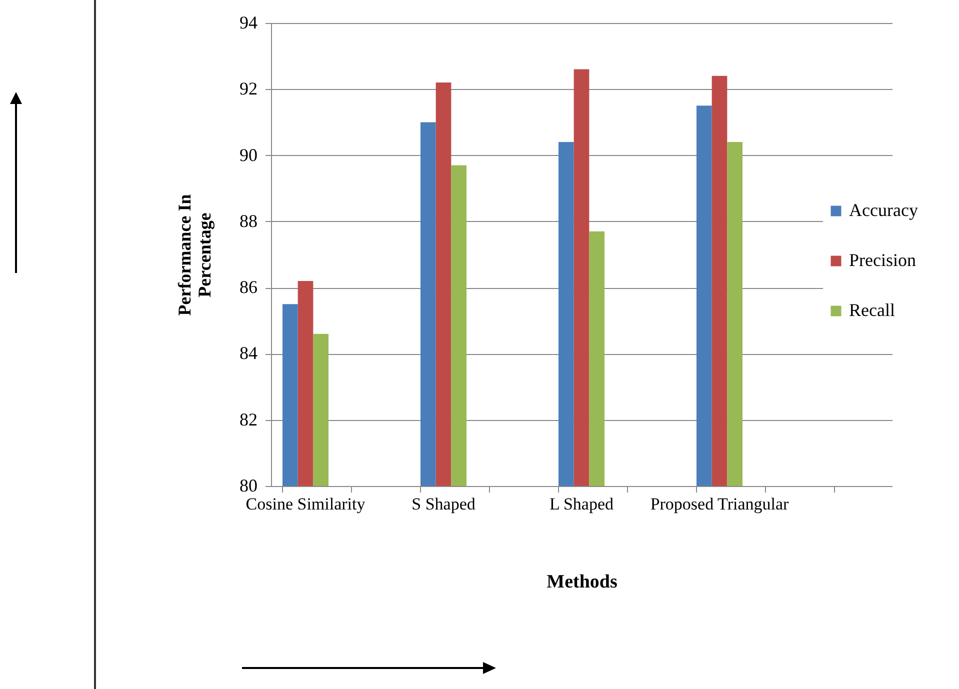  What do you see at coordinates (249, 22) in the screenshot?
I see `y-tick-label: 94` at bounding box center [249, 22].